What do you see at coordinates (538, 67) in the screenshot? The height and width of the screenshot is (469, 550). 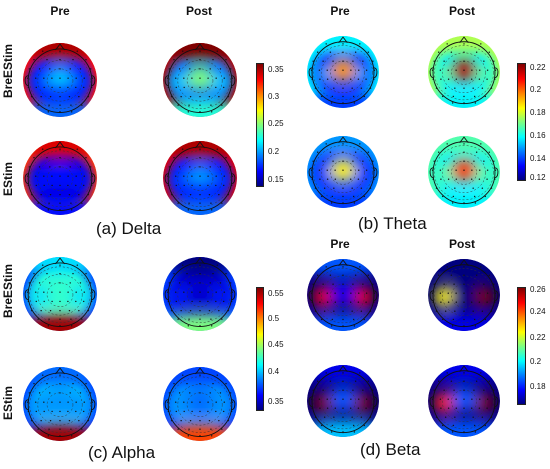 I see `colorbar-tick-label: 0.22` at bounding box center [538, 67].